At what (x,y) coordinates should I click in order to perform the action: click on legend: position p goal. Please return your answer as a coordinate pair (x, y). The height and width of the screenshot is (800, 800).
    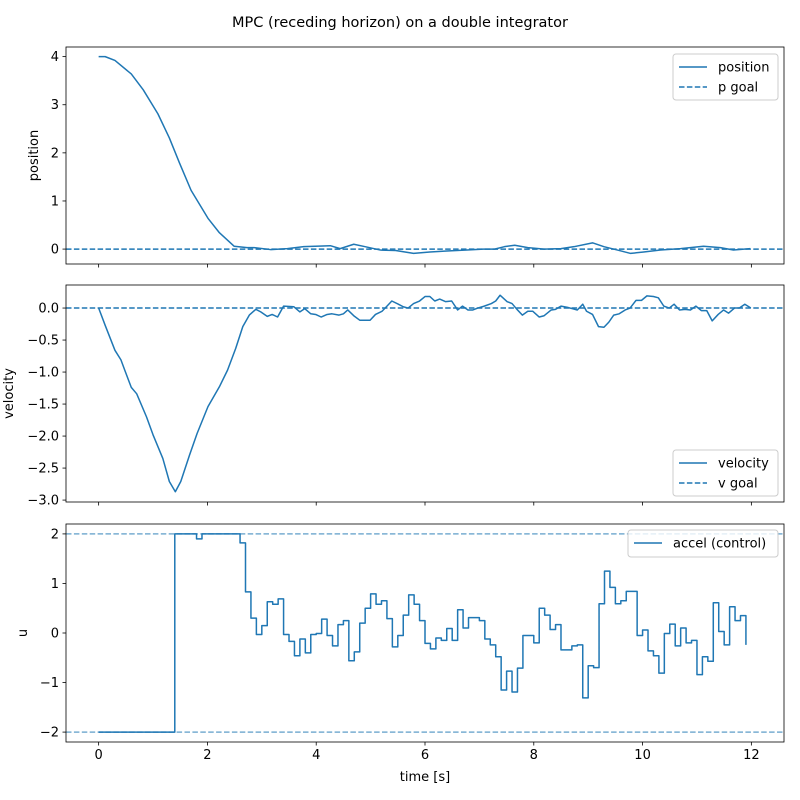
    Looking at the image, I should click on (725, 77).